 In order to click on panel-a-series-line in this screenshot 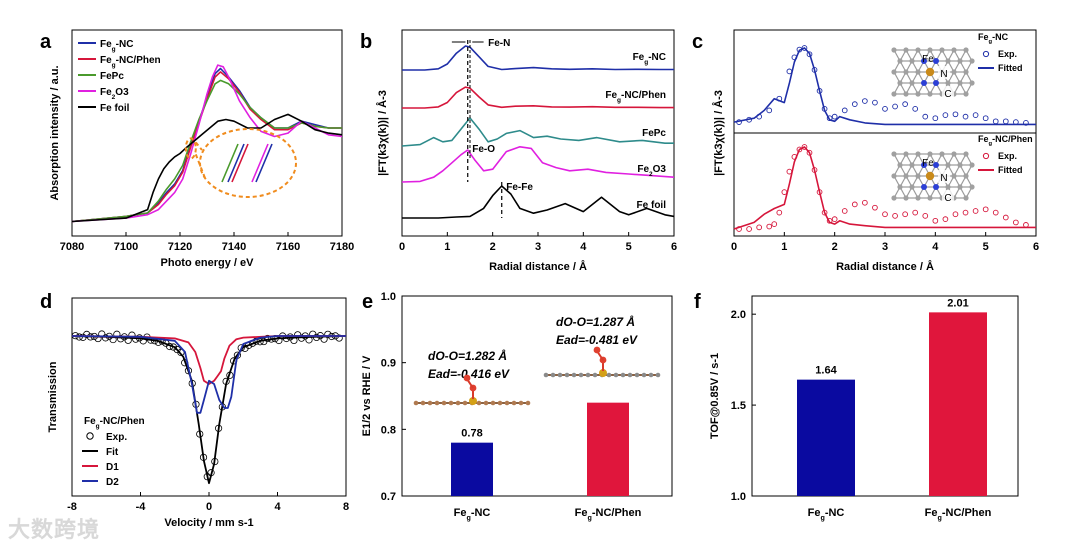, I will do `click(207, 168)`.